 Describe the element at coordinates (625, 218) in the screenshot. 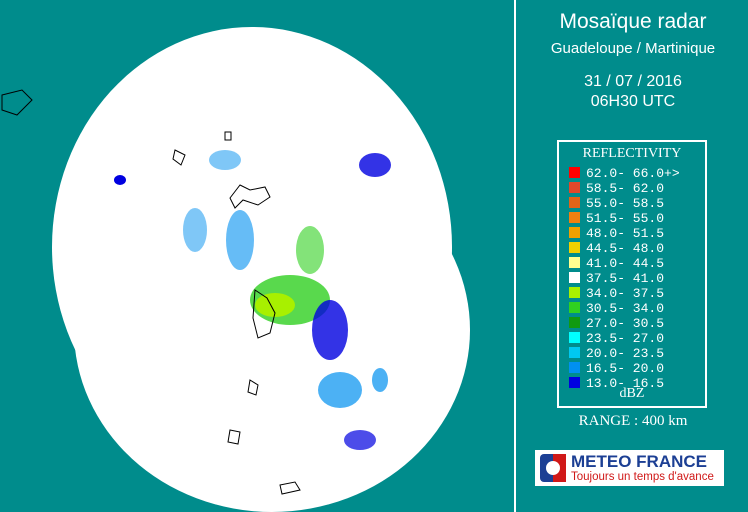

I see `legend-label: 51.5- 55.0` at that location.